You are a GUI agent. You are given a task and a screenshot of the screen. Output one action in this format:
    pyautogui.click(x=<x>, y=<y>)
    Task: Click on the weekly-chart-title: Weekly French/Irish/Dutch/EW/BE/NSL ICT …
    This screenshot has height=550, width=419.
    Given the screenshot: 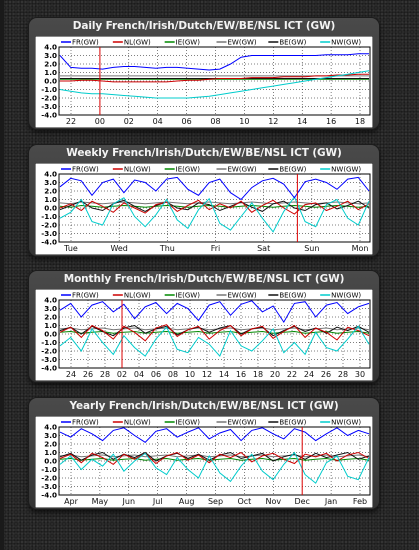 What is the action you would take?
    pyautogui.click(x=204, y=153)
    